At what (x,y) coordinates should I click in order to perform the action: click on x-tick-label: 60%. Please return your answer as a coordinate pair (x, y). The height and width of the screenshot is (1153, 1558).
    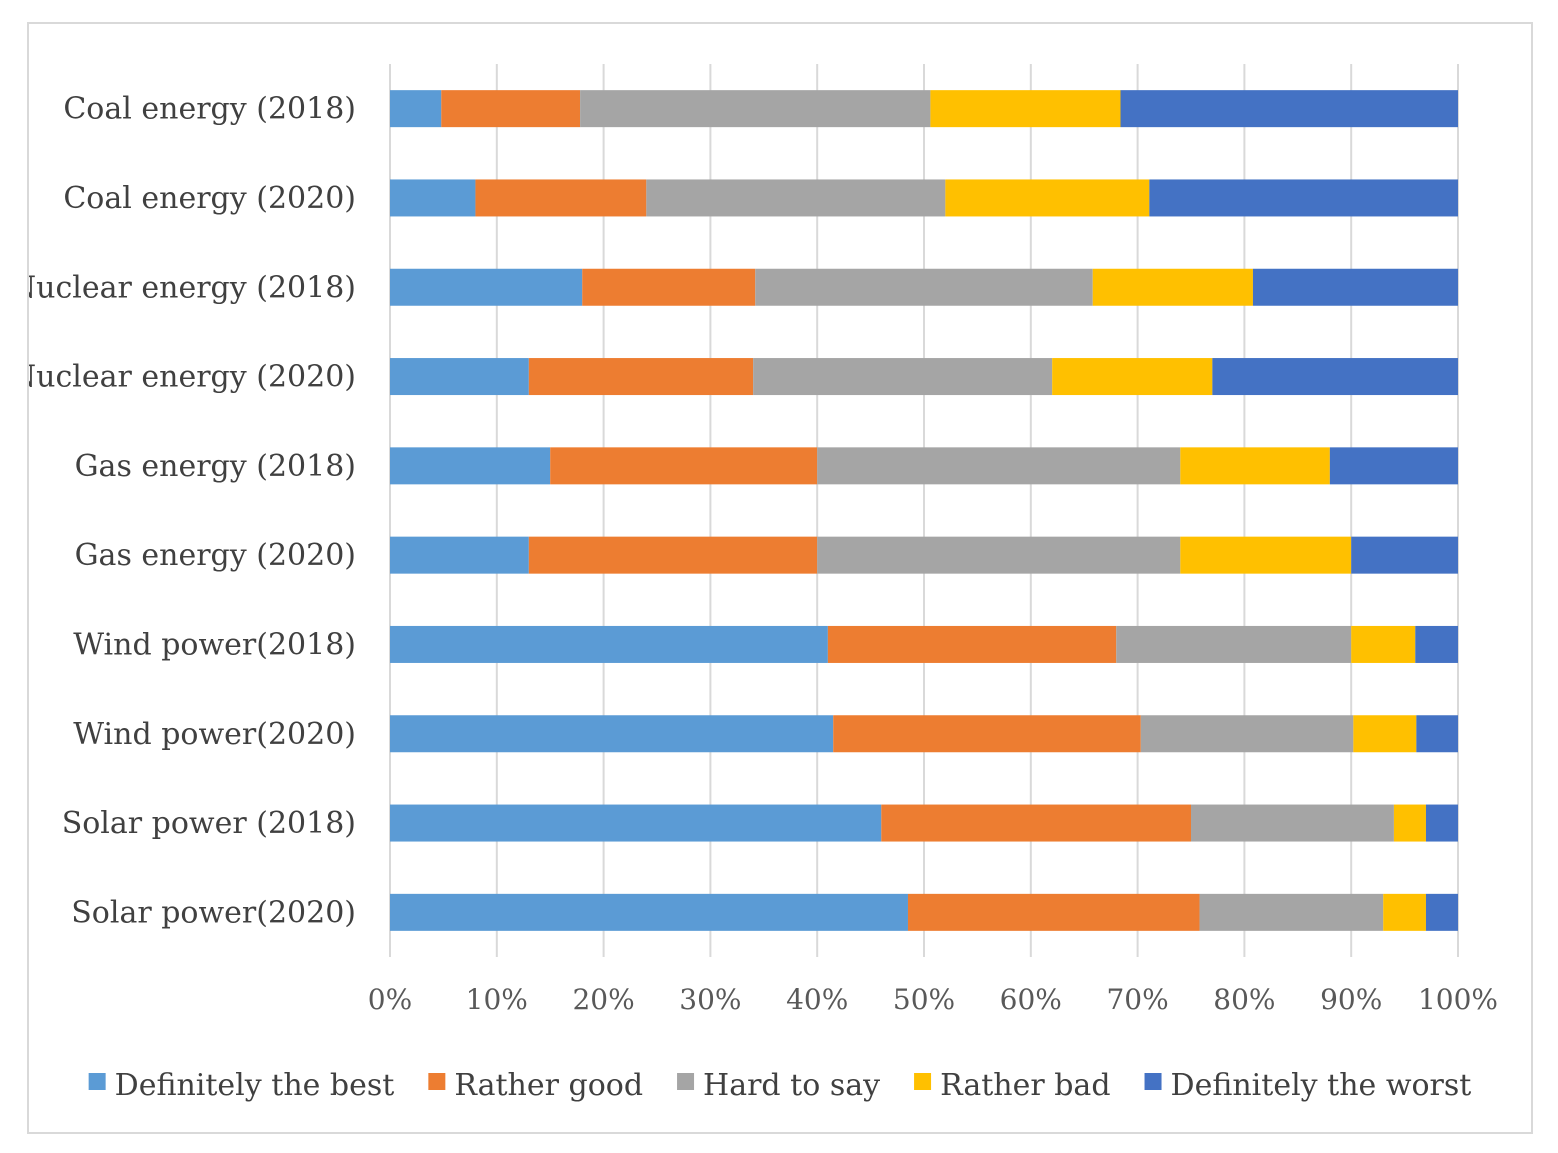
    Looking at the image, I should click on (1031, 999).